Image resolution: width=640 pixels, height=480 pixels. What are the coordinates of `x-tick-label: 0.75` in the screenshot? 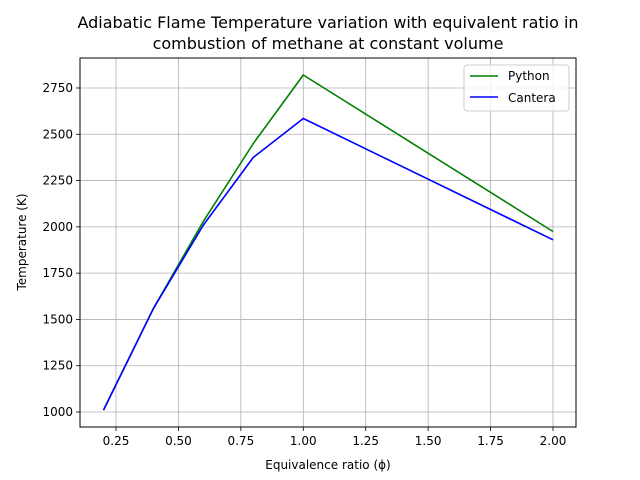 It's located at (240, 441).